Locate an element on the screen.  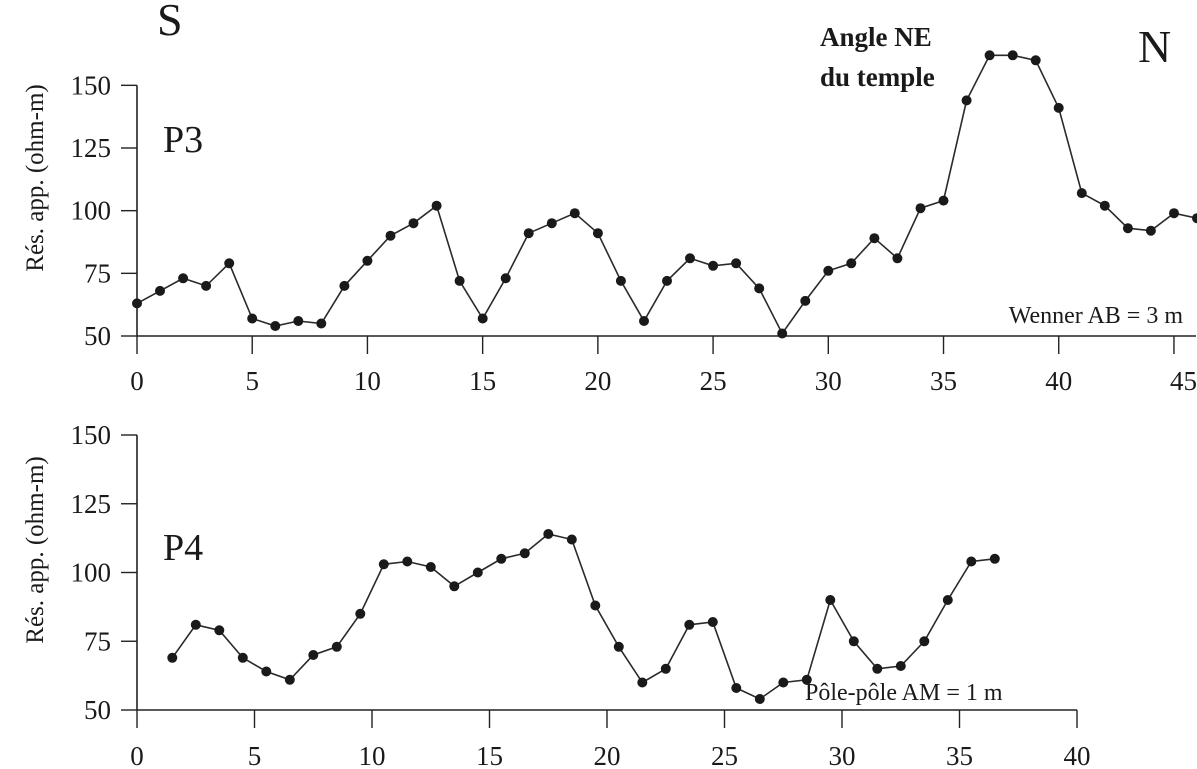
y-tick-label: 150 is located at coordinates (91, 85).